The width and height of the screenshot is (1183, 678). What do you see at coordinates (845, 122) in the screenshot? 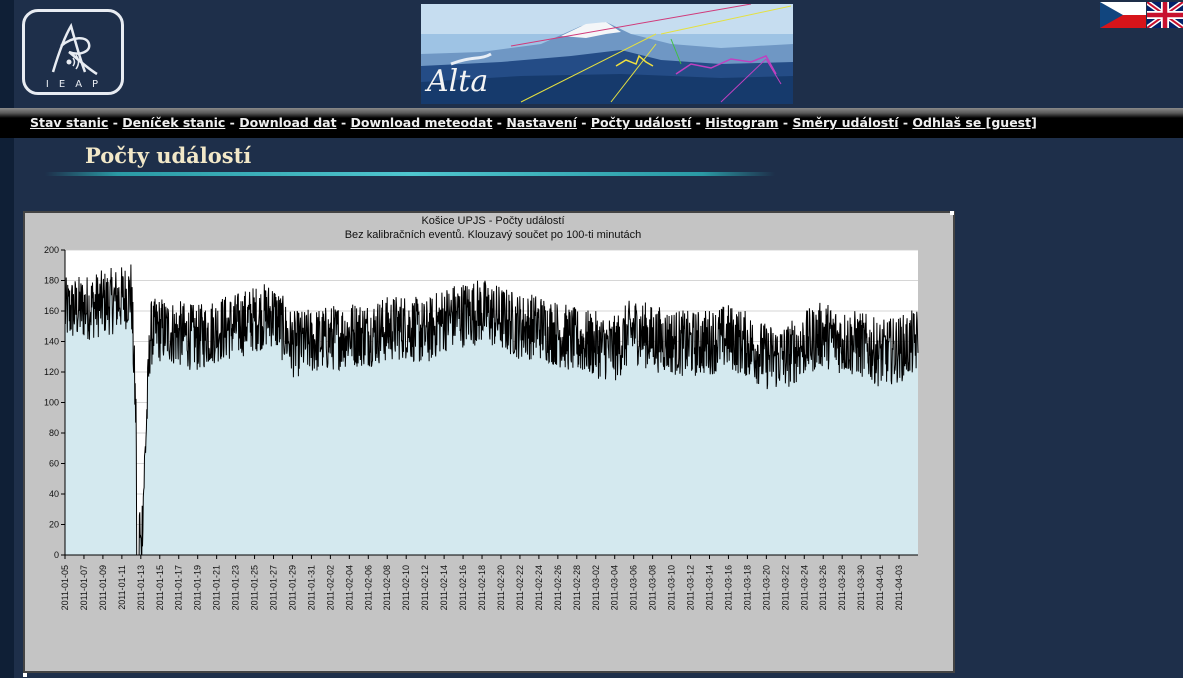
I see `nav-link-smery-udalosti: Směry událostí` at bounding box center [845, 122].